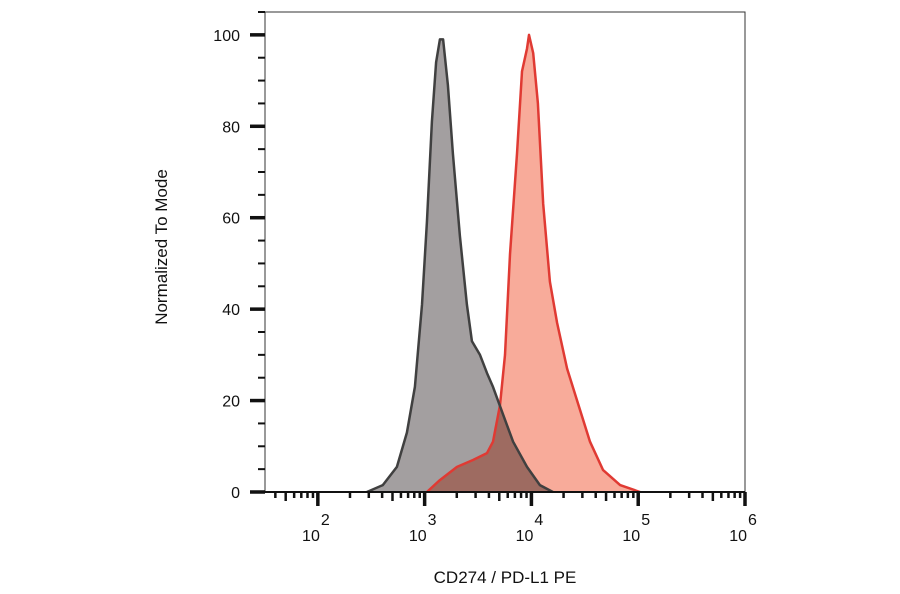 Image resolution: width=900 pixels, height=594 pixels. What do you see at coordinates (231, 219) in the screenshot?
I see `y-tick-label: 60` at bounding box center [231, 219].